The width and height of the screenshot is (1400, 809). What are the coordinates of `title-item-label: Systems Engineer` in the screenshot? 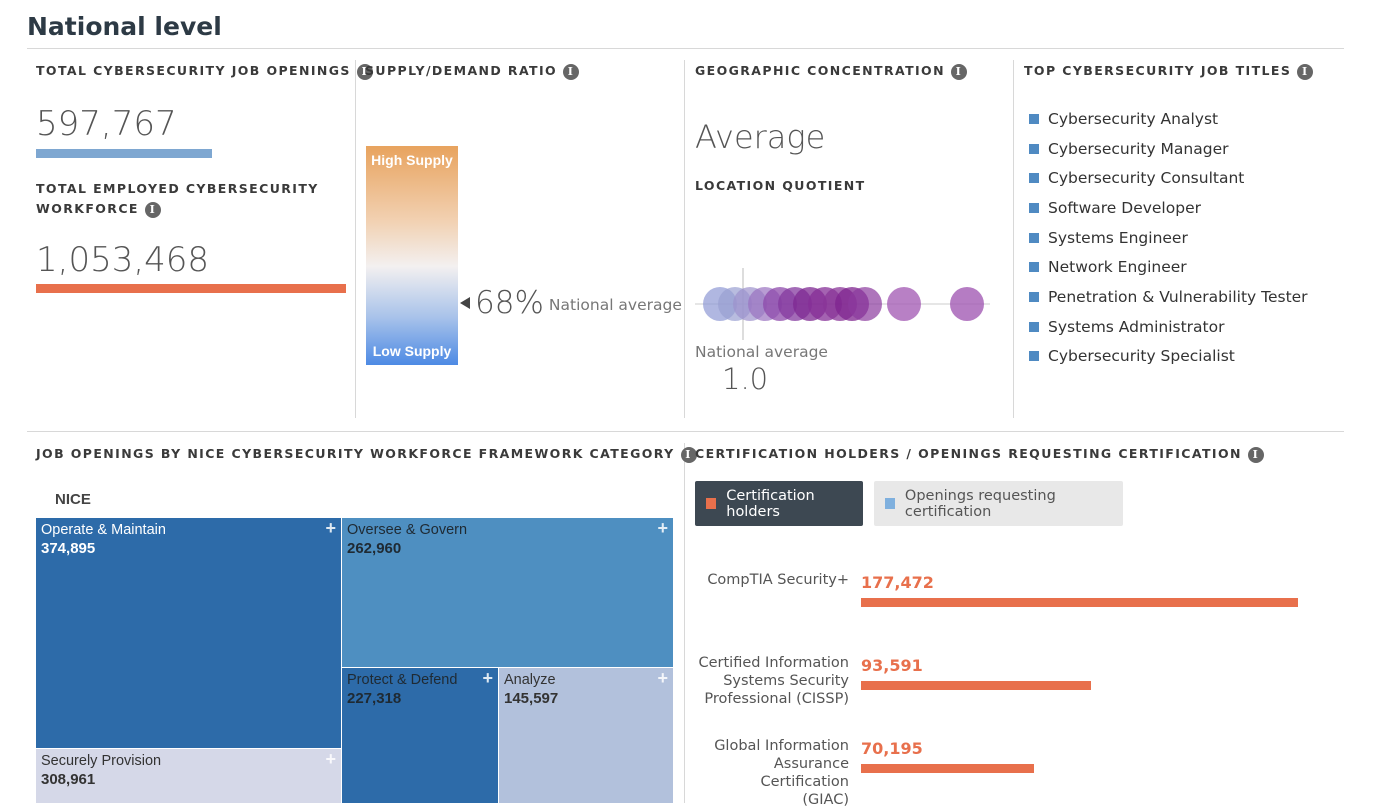 It's located at (1118, 237).